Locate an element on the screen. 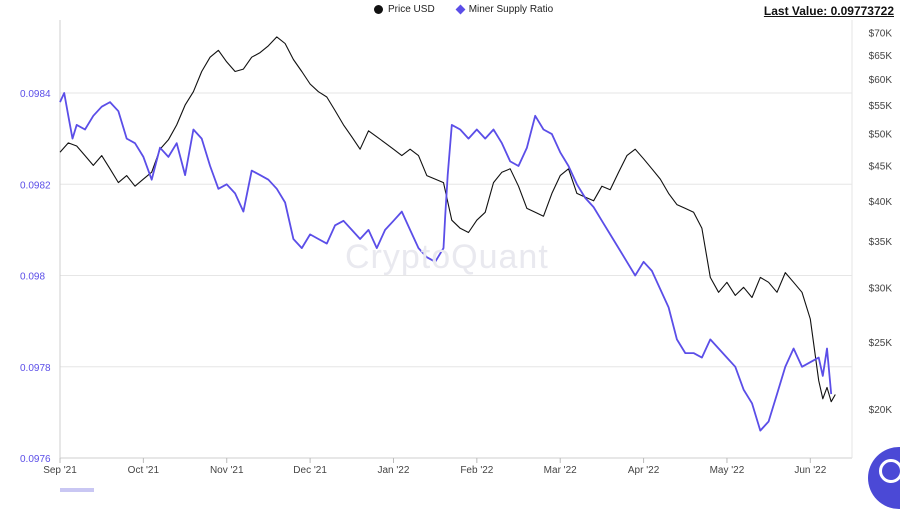  legend-item-price: Price USD is located at coordinates (404, 9).